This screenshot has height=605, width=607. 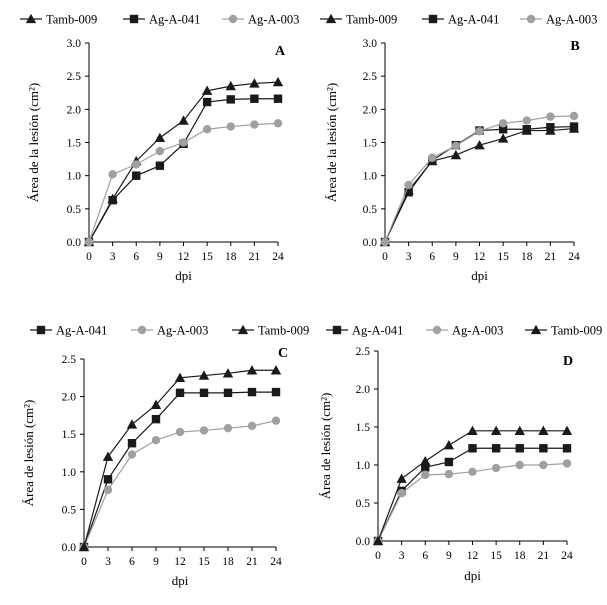 What do you see at coordinates (159, 20) in the screenshot?
I see `legend: Tamb-009 Ag-A-041 Ag-A-003` at bounding box center [159, 20].